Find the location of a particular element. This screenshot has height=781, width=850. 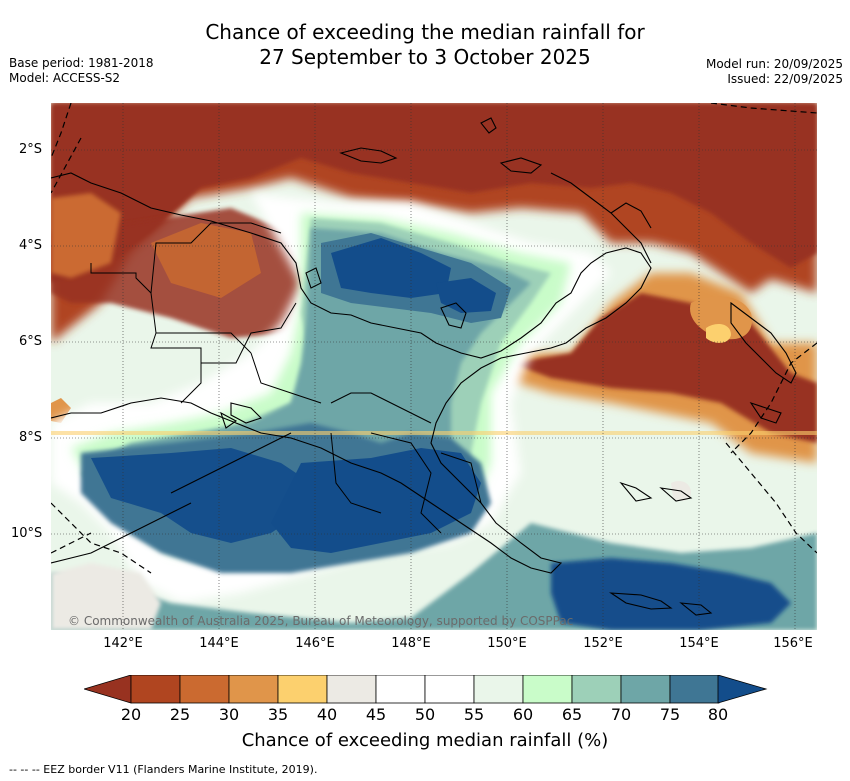

colorbar-tick-labels: 20 25 30 35 40 45 50 55 60 65 70 75 80 is located at coordinates (425, 715).